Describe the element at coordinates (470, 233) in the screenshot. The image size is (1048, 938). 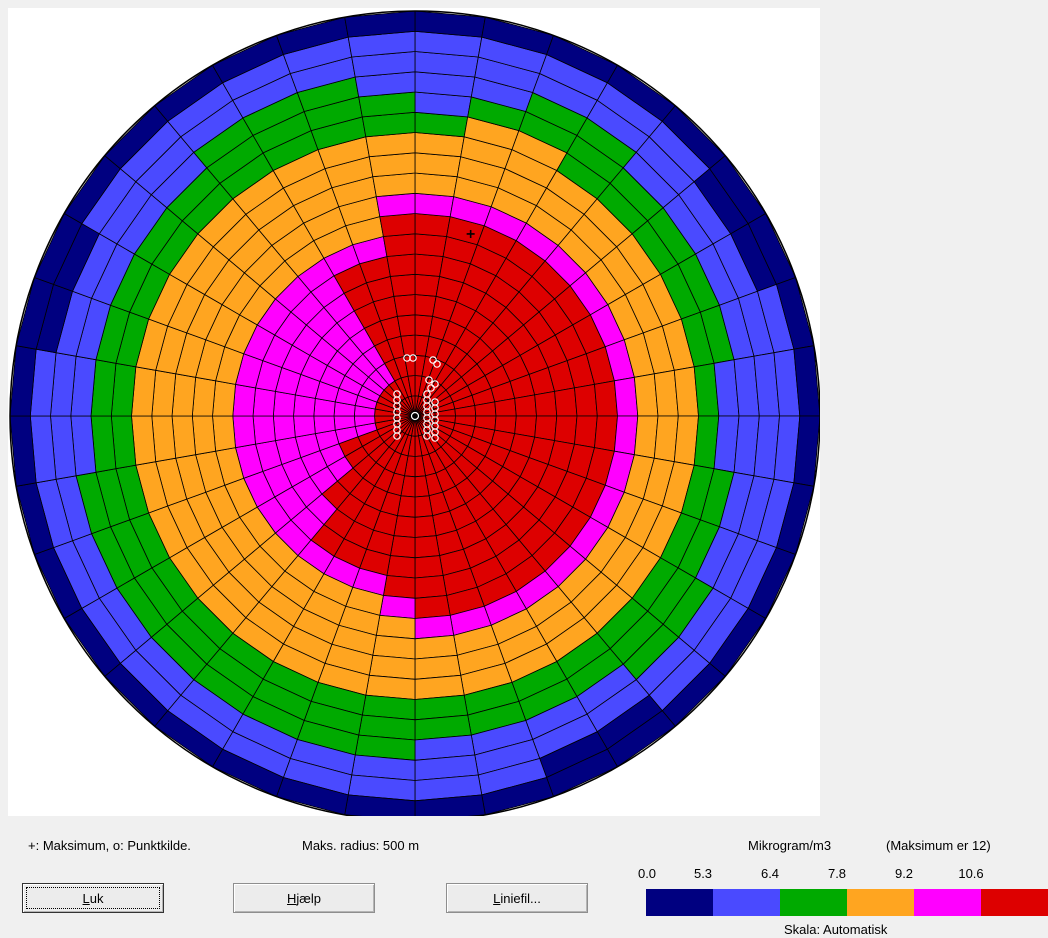
I see `maximum-marker` at that location.